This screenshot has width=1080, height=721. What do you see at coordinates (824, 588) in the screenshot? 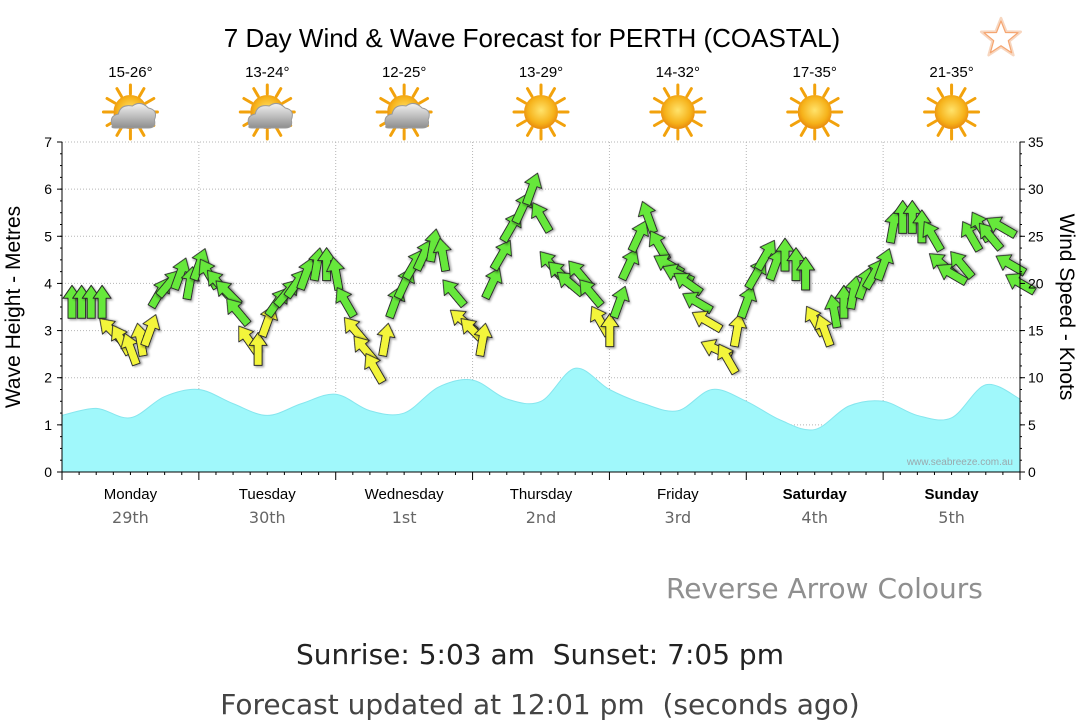
I see `reverse-arrow-colours-link: Reverse Arrow Colours` at bounding box center [824, 588].